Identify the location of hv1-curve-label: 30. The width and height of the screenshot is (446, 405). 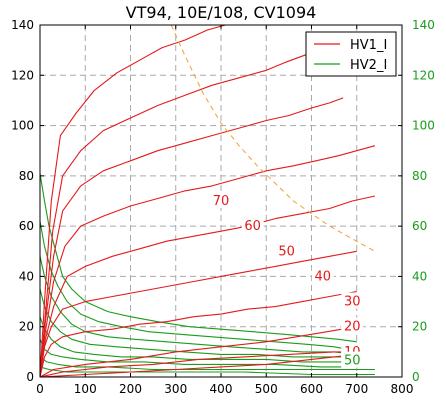
(352, 302).